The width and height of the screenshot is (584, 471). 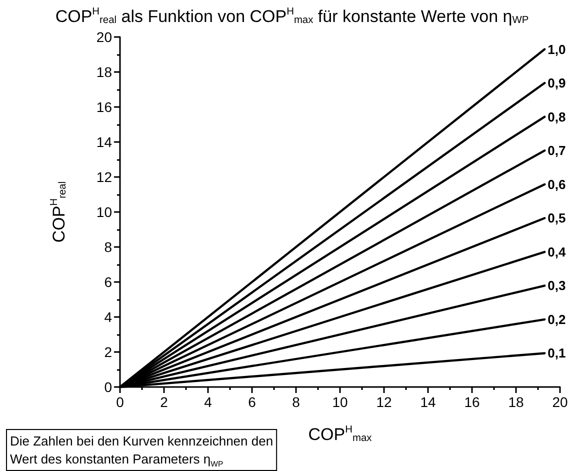 I want to click on y-tick-label: 0, so click(x=108, y=387).